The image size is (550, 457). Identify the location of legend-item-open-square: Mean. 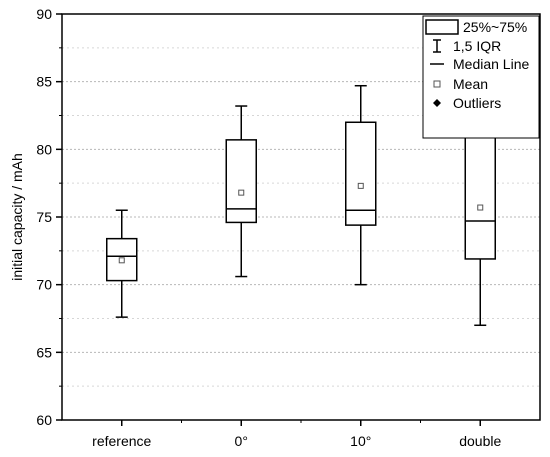
(460, 84).